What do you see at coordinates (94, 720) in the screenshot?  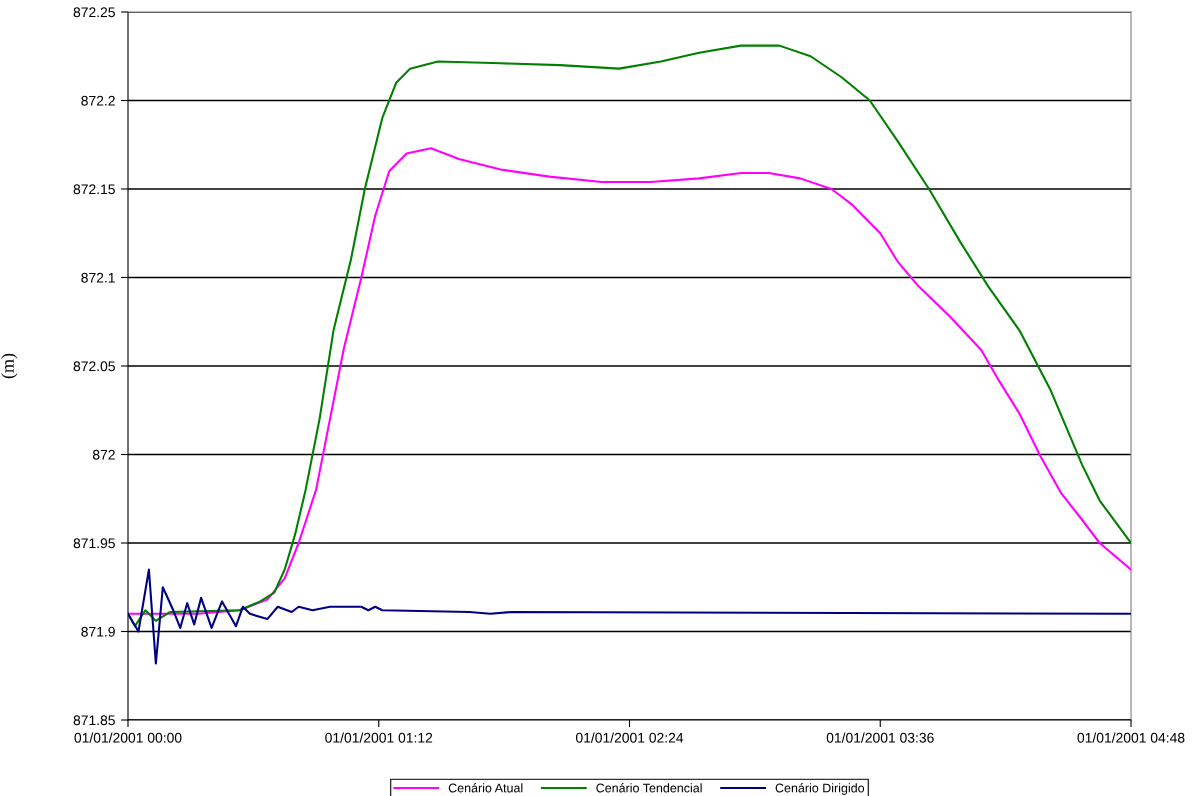 I see `y-tick-label: 871.85` at bounding box center [94, 720].